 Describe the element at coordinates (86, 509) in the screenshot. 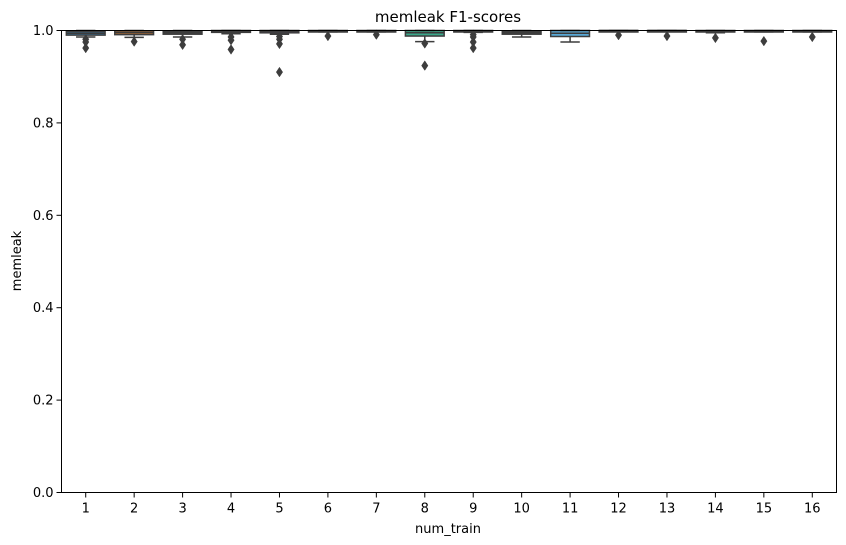

I see `x-tick-label: 1` at that location.